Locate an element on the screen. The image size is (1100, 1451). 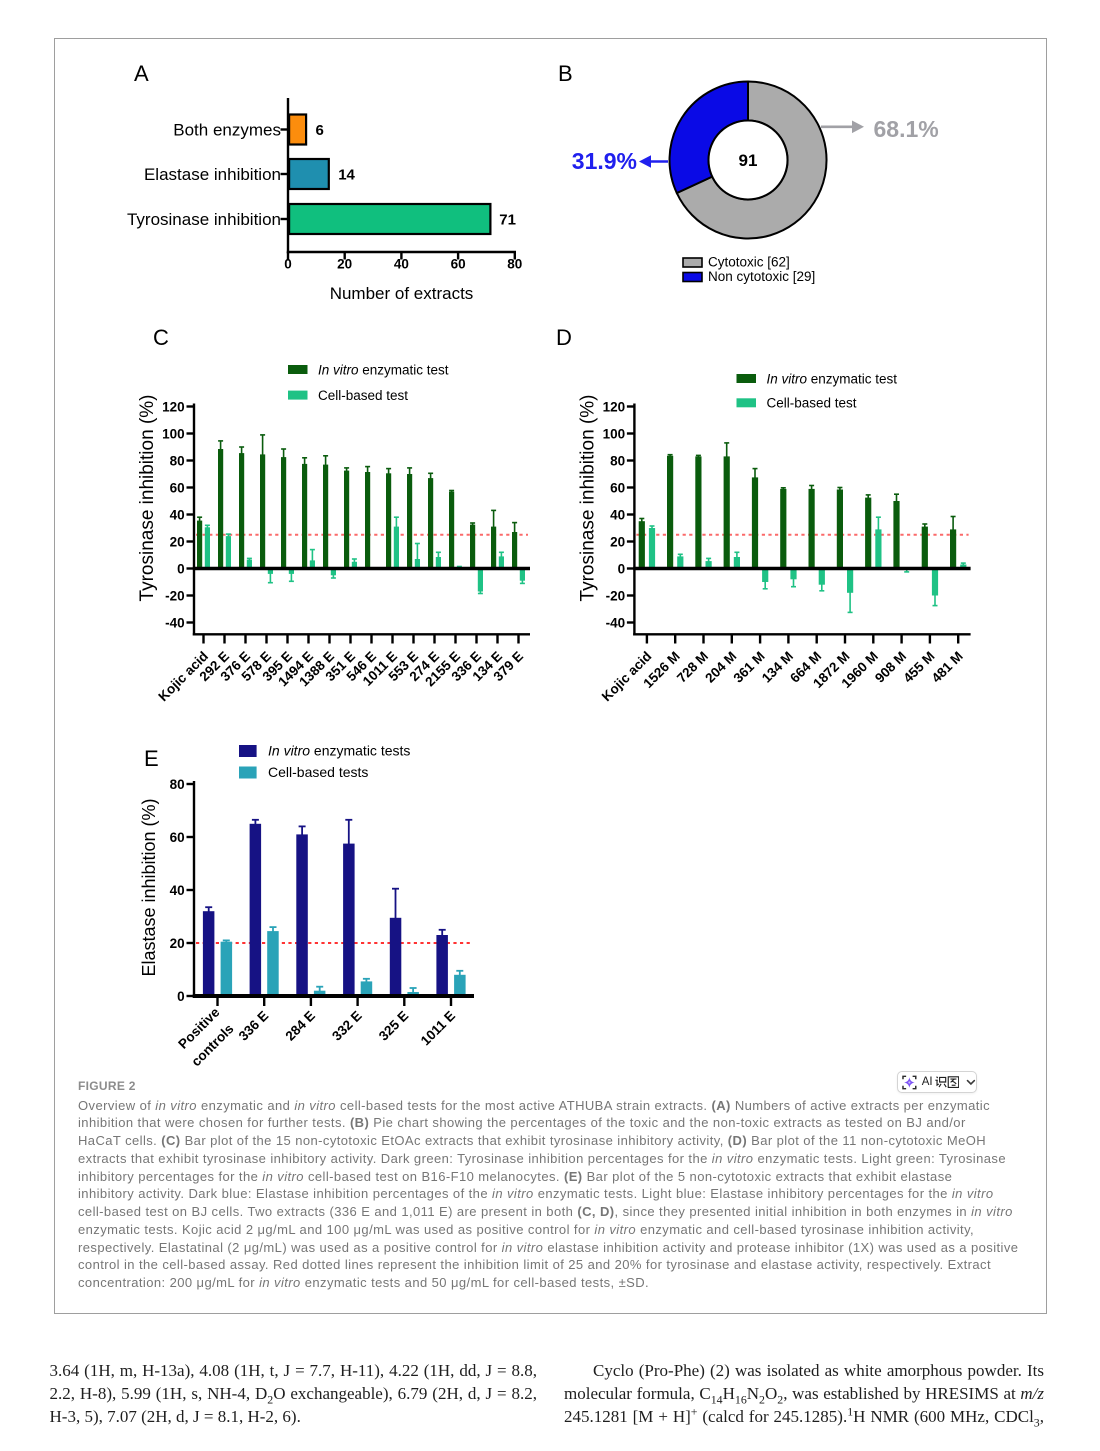
svg-text: B is located at coordinates (565, 73).